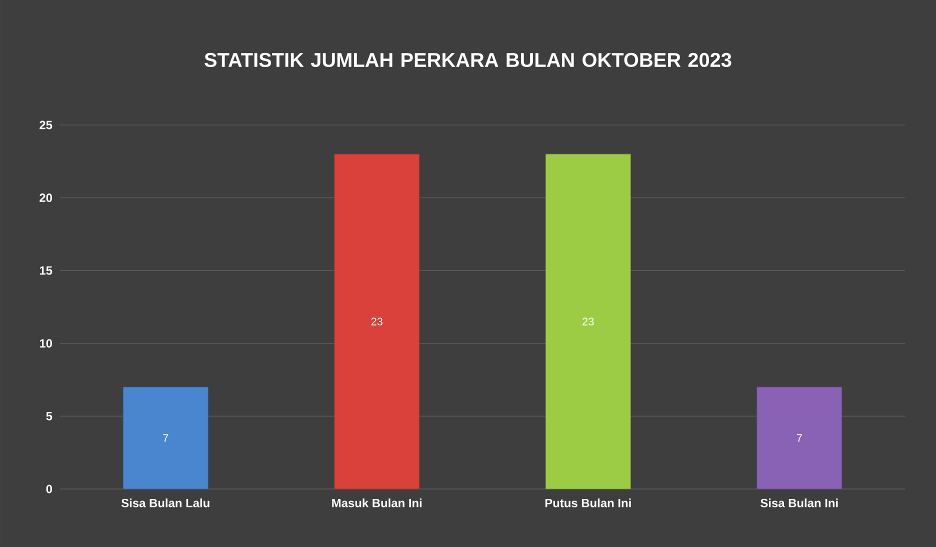 The width and height of the screenshot is (936, 547). Describe the element at coordinates (165, 503) in the screenshot. I see `x-tick-label: Sisa Bulan Lalu` at that location.